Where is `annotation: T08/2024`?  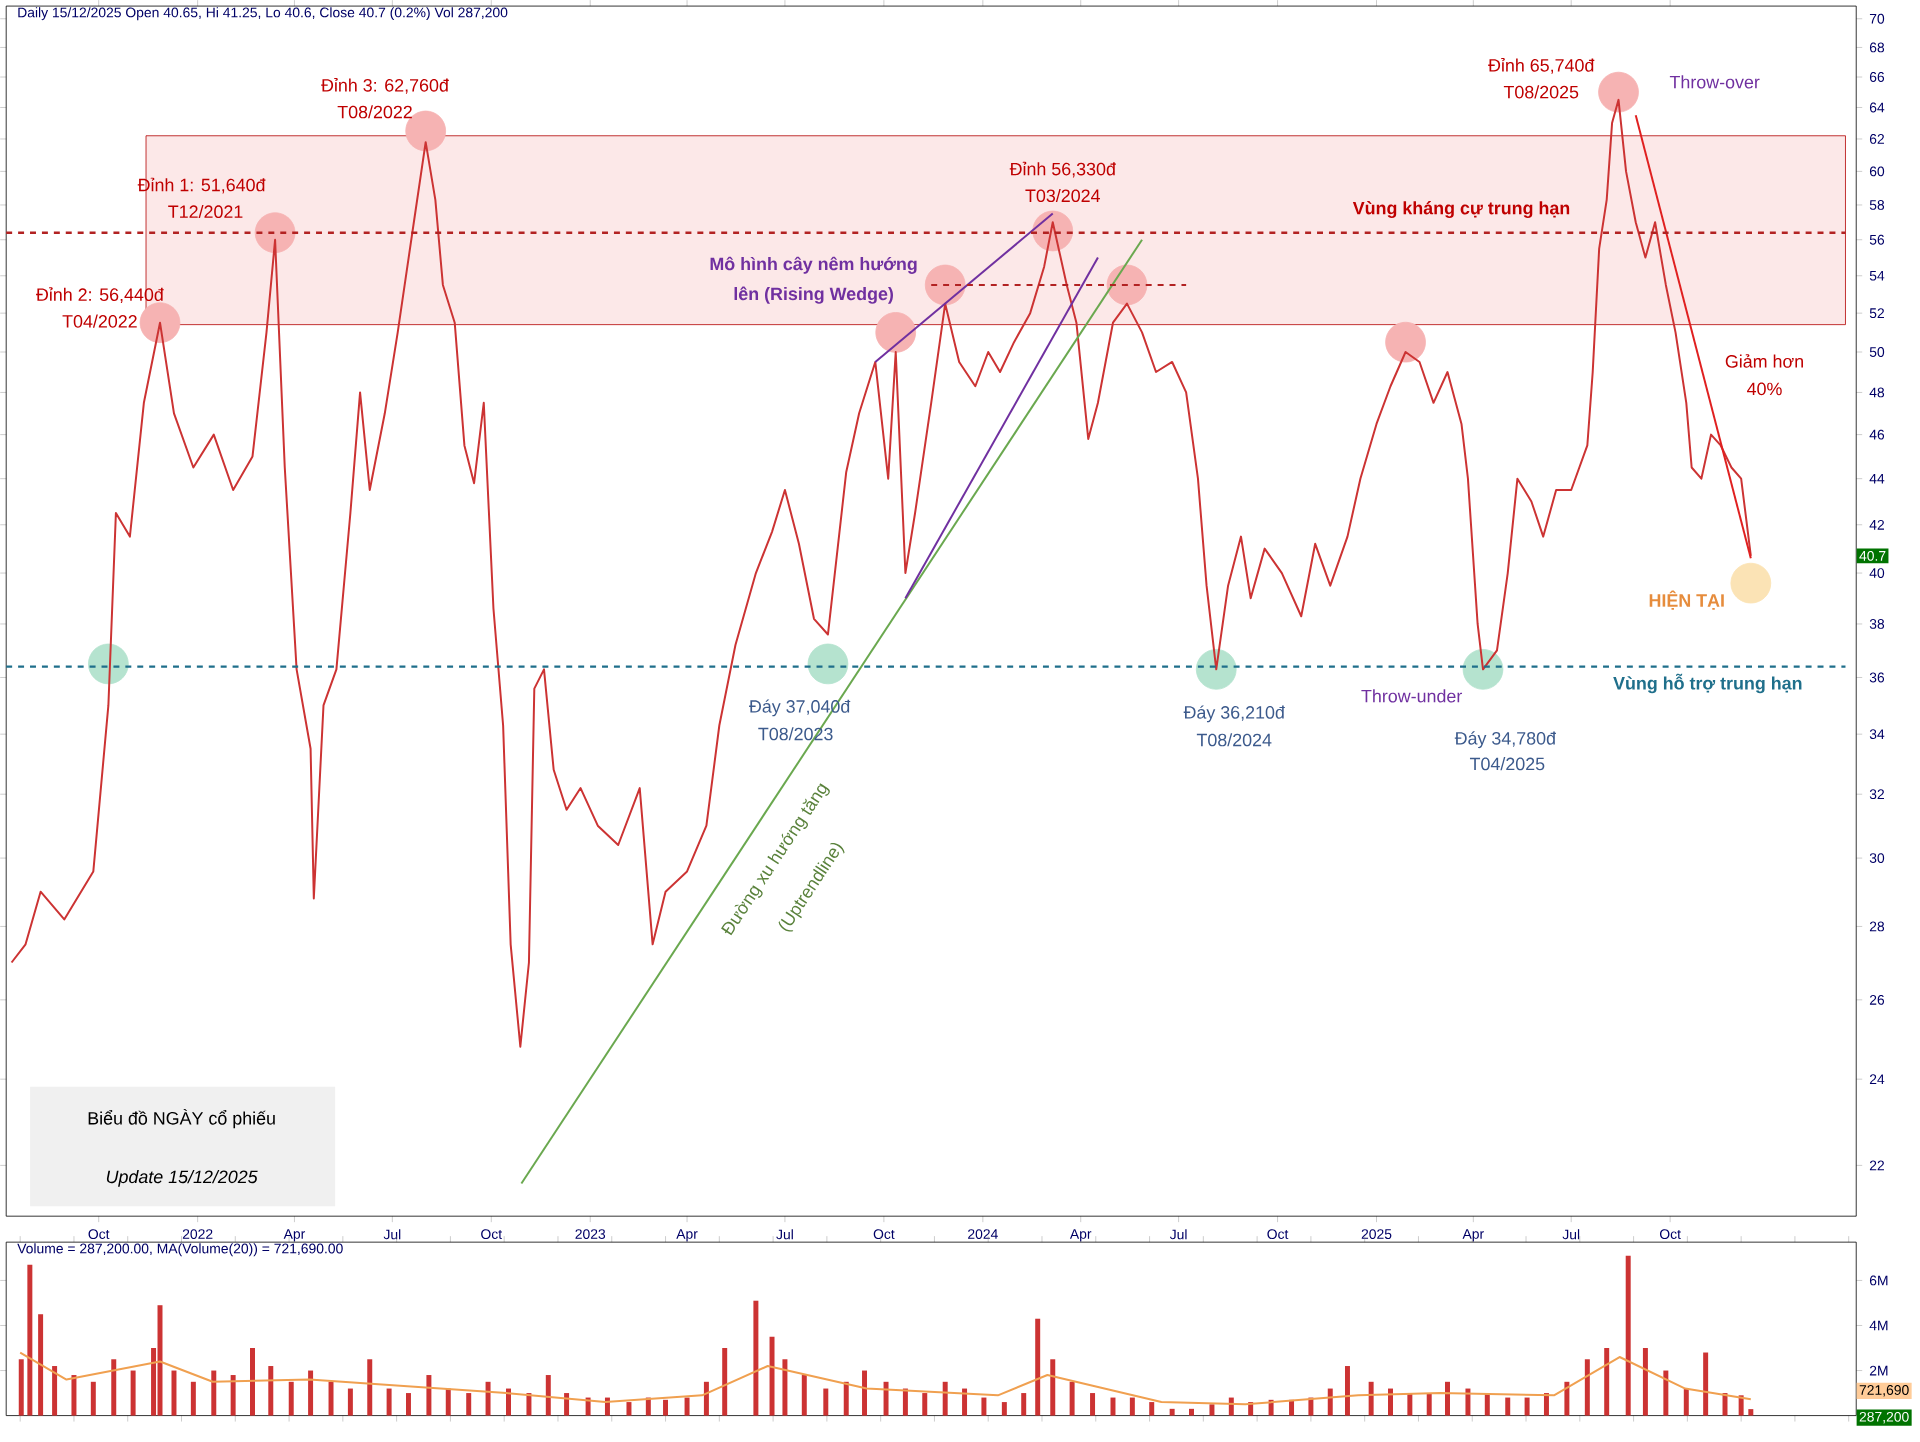
annotation: T08/2024 is located at coordinates (1234, 740).